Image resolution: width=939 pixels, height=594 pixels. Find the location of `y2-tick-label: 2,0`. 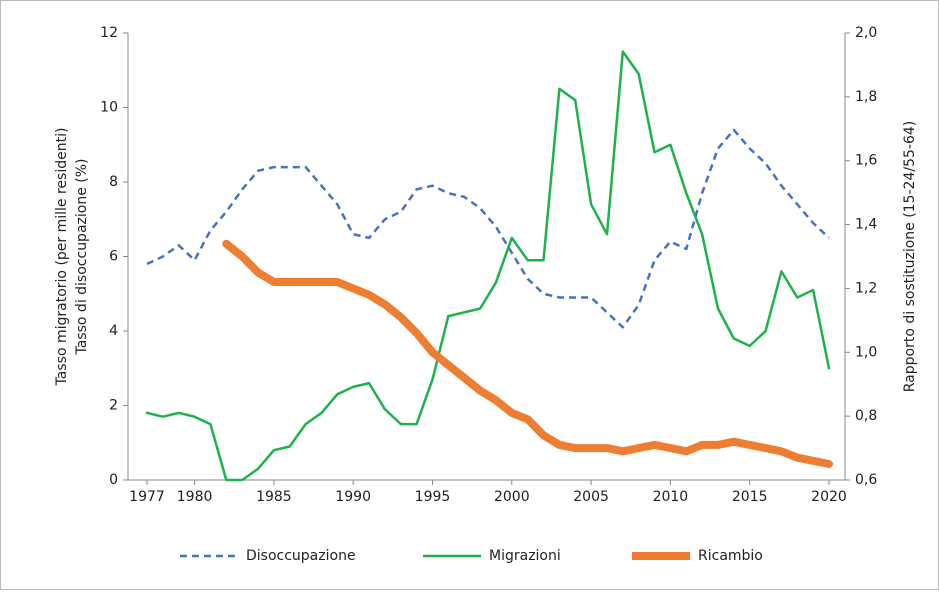

y2-tick-label: 2,0 is located at coordinates (866, 33).